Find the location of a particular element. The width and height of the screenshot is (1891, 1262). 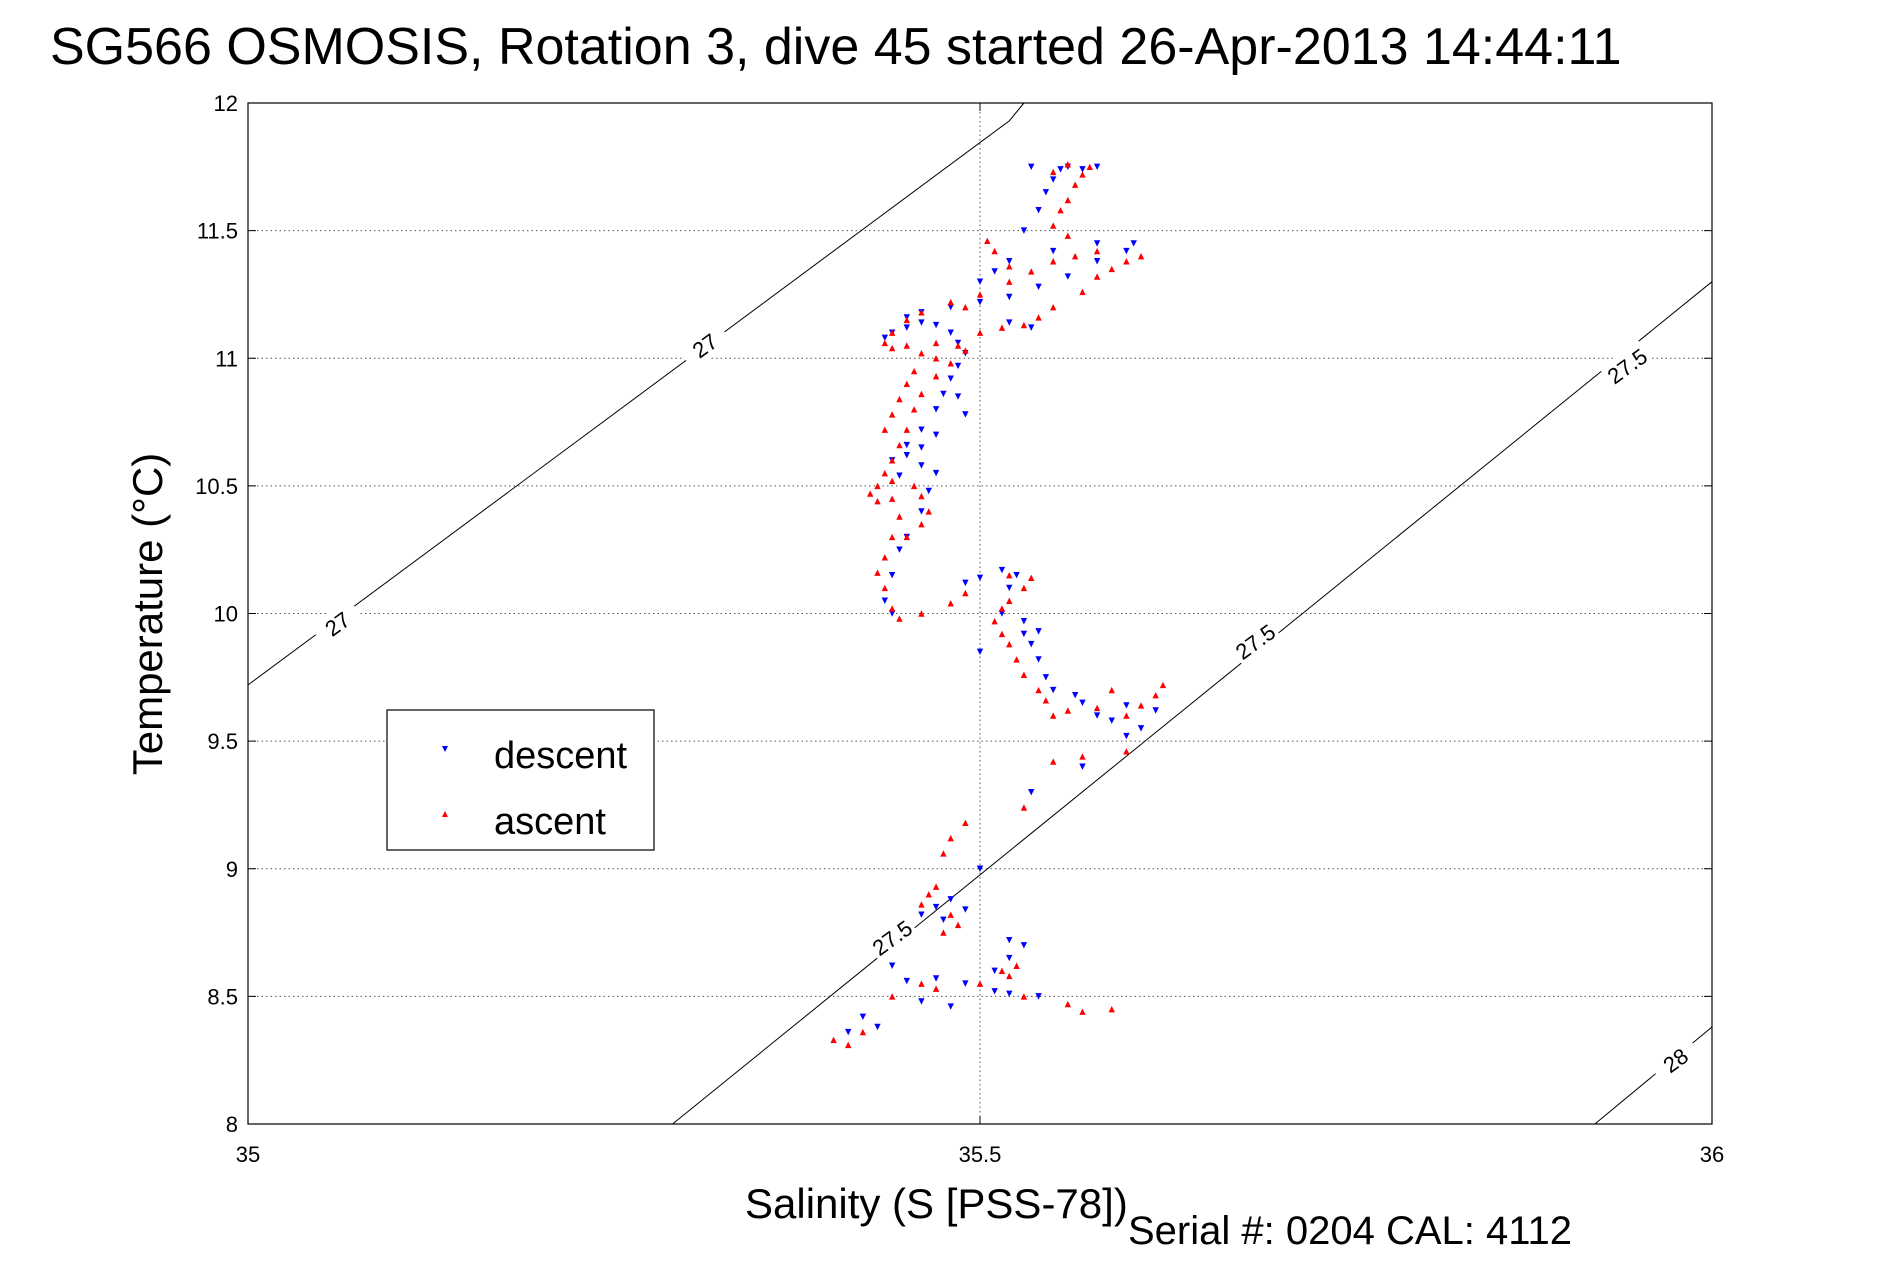

y-tick-label: 11.5 is located at coordinates (217, 231).